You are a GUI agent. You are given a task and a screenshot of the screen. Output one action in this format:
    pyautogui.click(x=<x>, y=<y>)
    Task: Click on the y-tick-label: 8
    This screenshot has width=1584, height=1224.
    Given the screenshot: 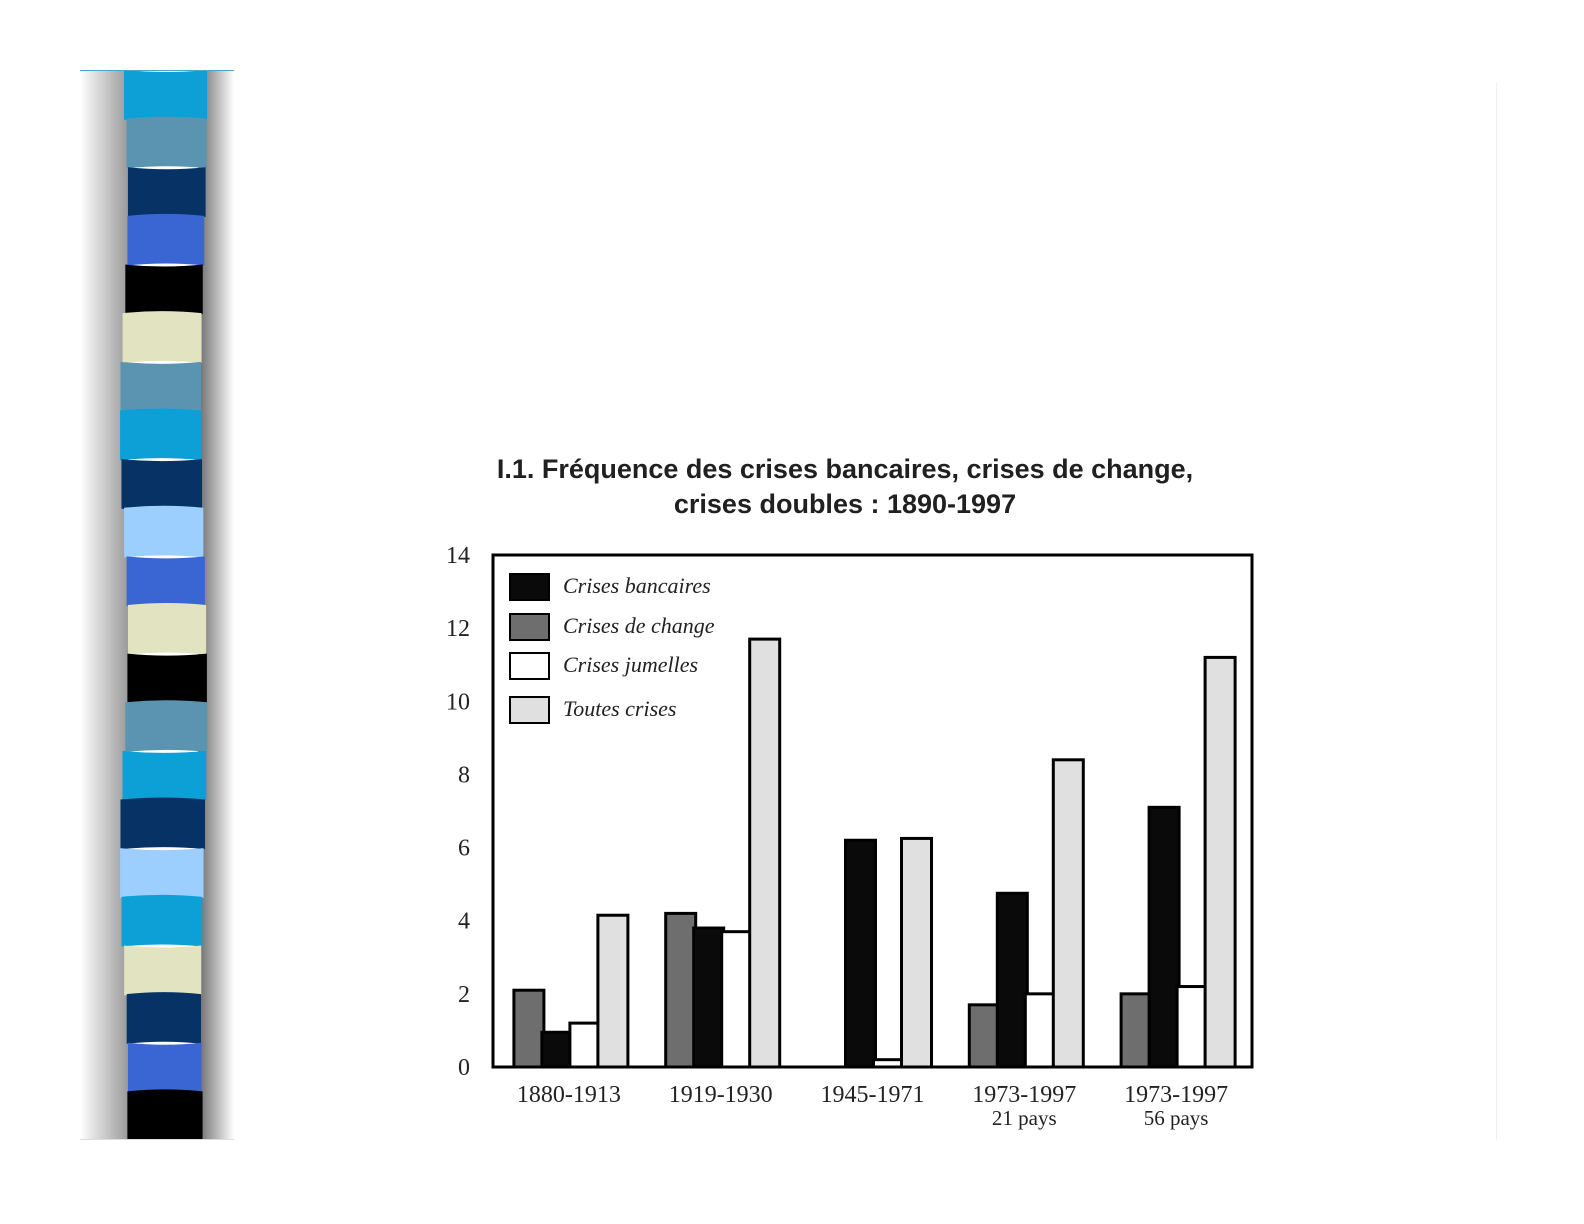 What is the action you would take?
    pyautogui.click(x=464, y=775)
    